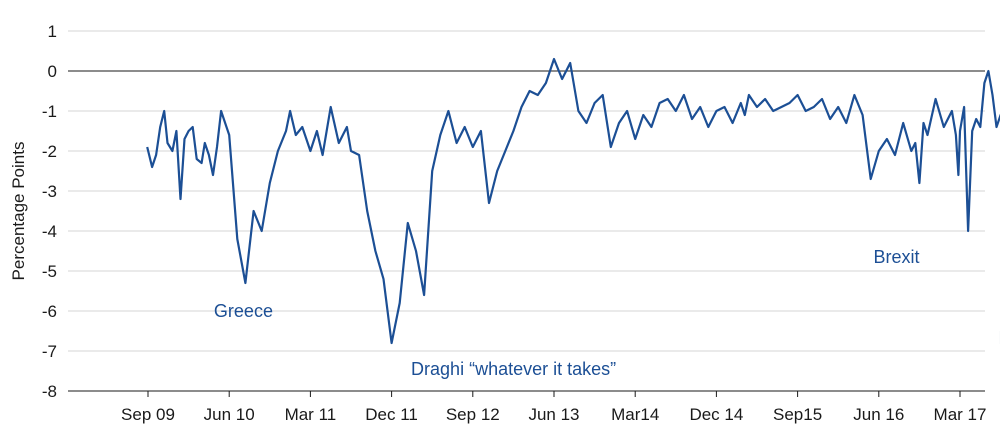  I want to click on y-tick-label: -4, so click(49, 231).